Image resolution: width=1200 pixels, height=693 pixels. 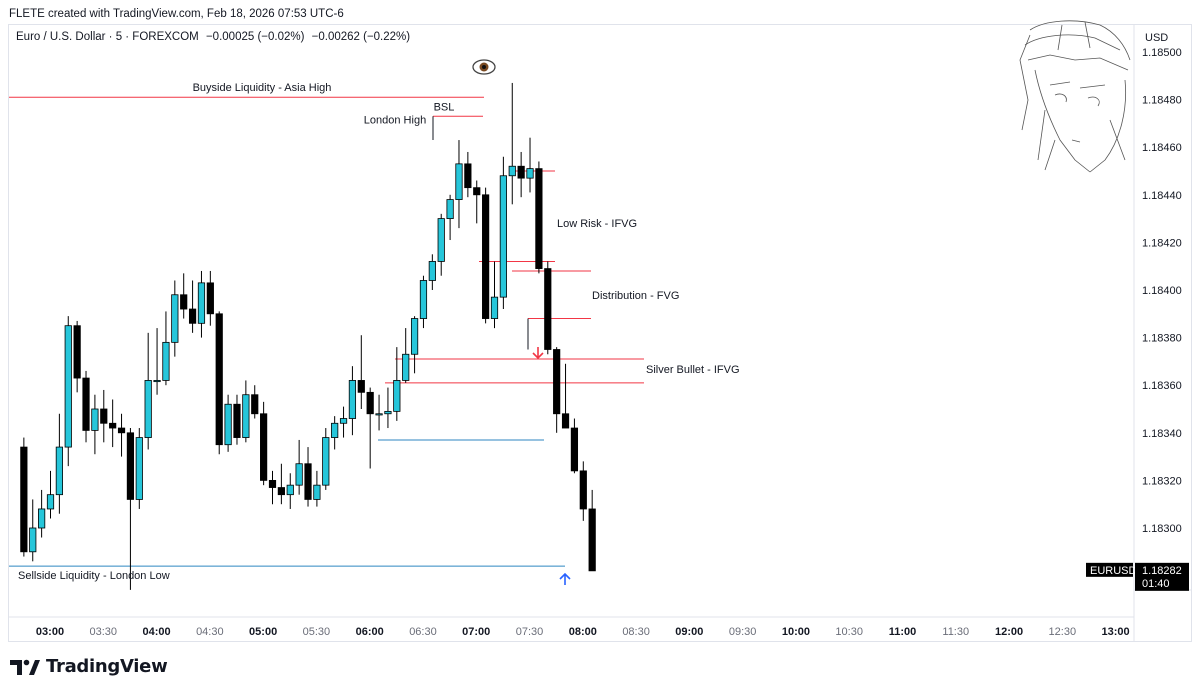 What do you see at coordinates (107, 37) in the screenshot?
I see `symbol-name: Euro / U.S. Dollar · 5 · FOREXCOM` at bounding box center [107, 37].